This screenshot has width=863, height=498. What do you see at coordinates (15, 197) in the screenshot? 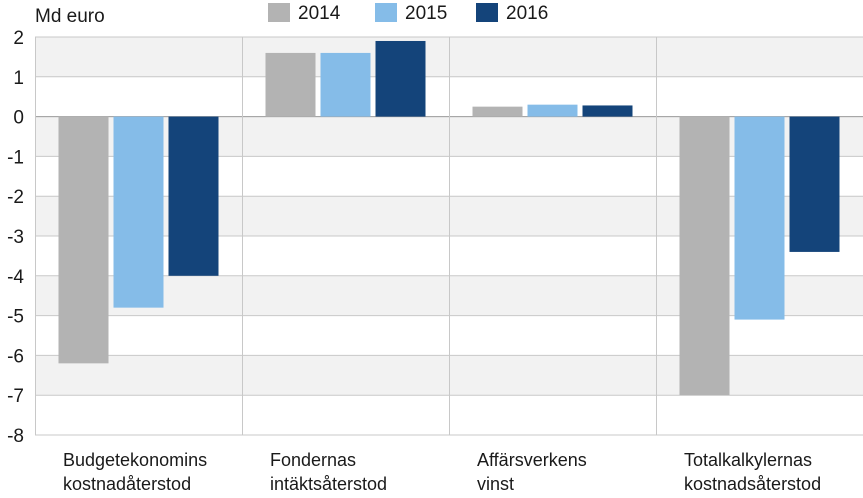
I see `y-tick-label: -2` at bounding box center [15, 197].